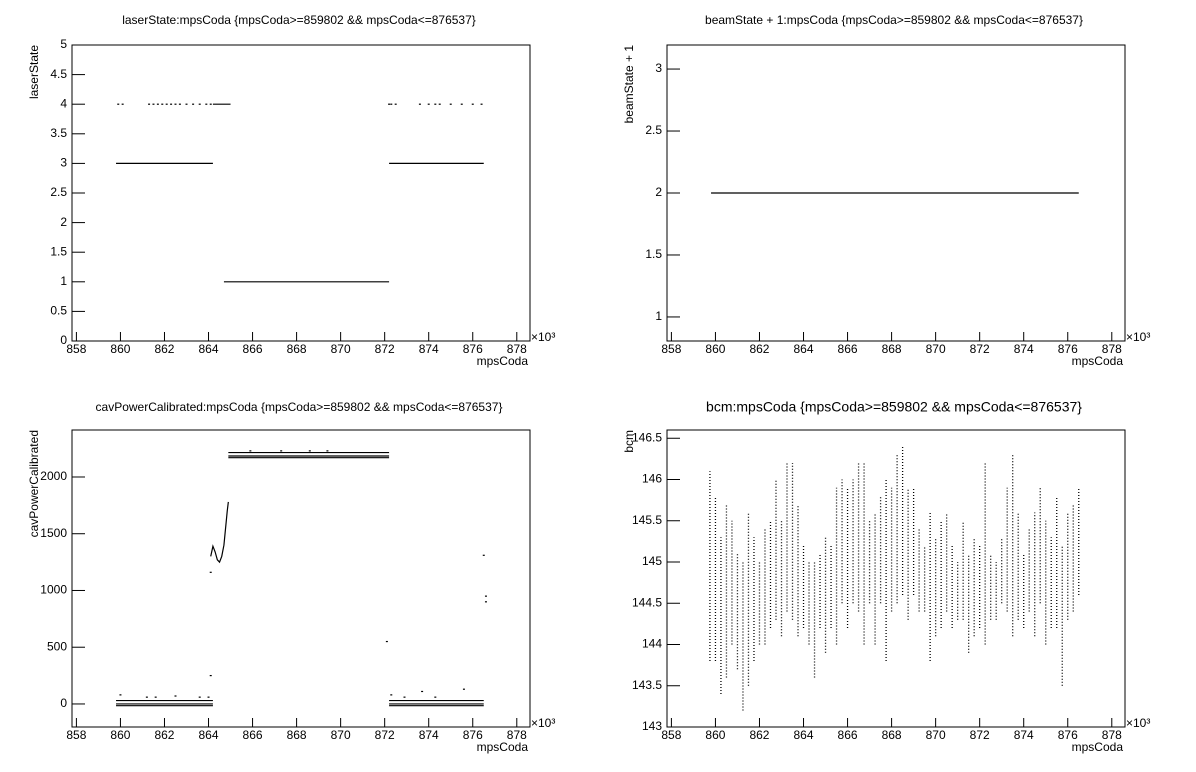 Image resolution: width=1196 pixels, height=772 pixels. Describe the element at coordinates (647, 437) in the screenshot. I see `y-tick-label: 146.5` at that location.